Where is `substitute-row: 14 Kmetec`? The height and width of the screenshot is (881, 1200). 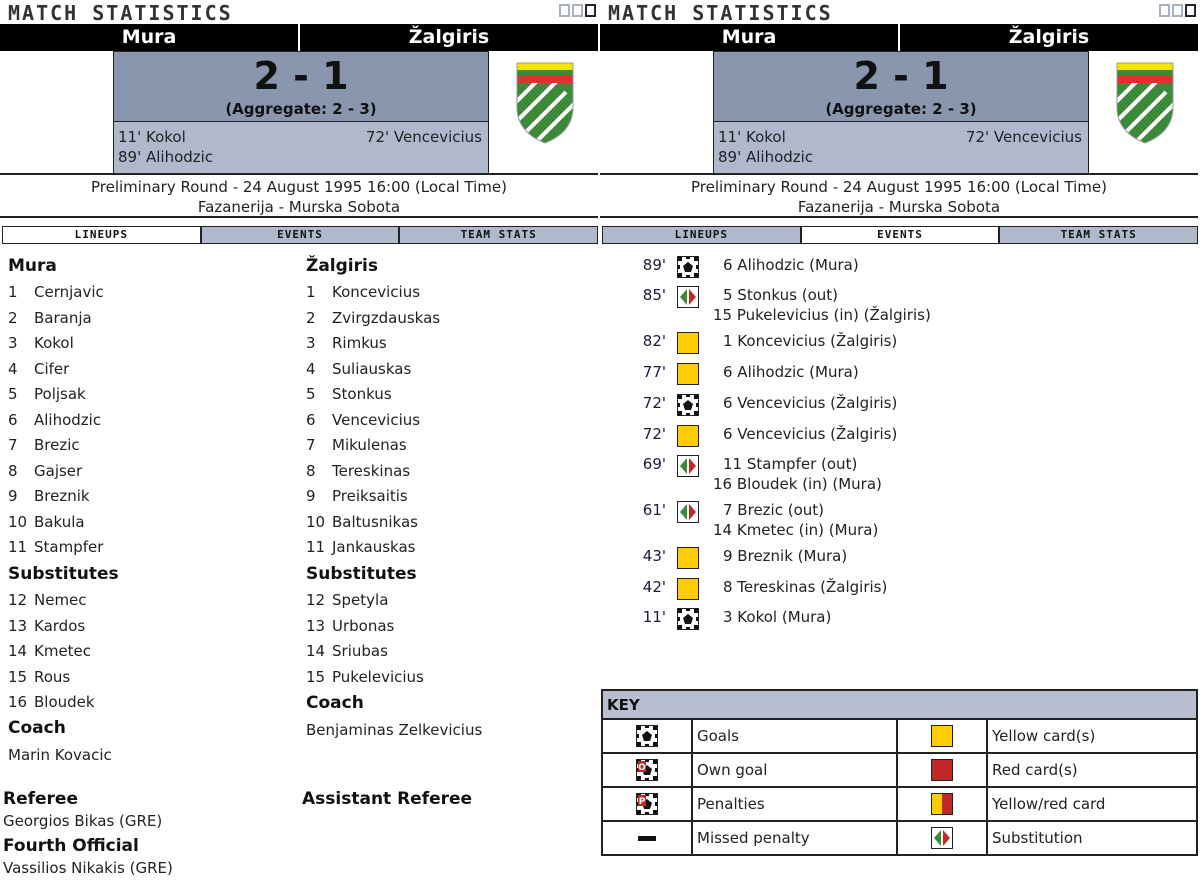
substitute-row: 14 Kmetec is located at coordinates (49, 651).